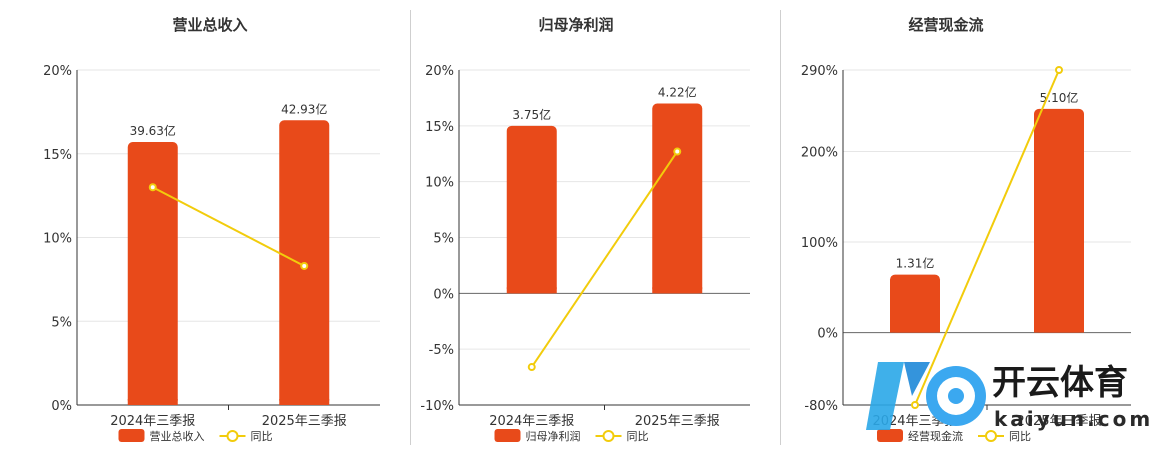  Describe the element at coordinates (915, 263) in the screenshot. I see `bar-data-label: 1.31亿` at that location.